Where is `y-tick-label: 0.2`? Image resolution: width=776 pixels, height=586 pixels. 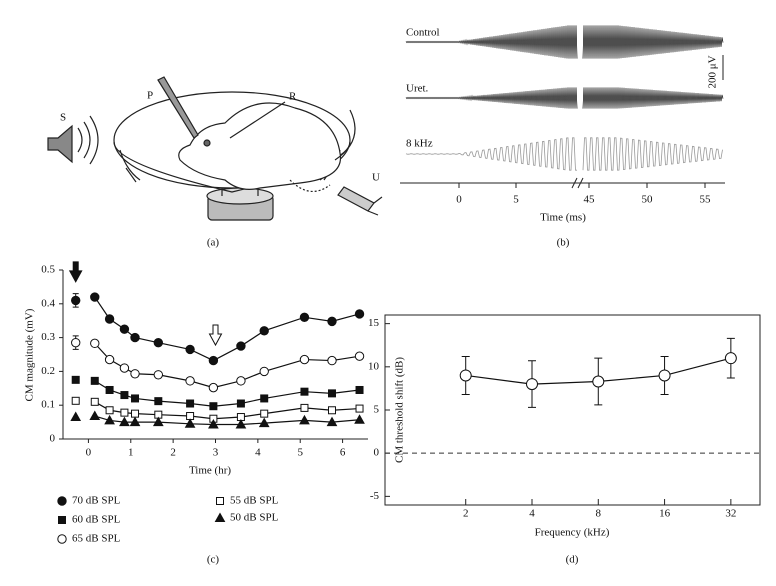 y-tick-label: 0.2 is located at coordinates (48, 371).